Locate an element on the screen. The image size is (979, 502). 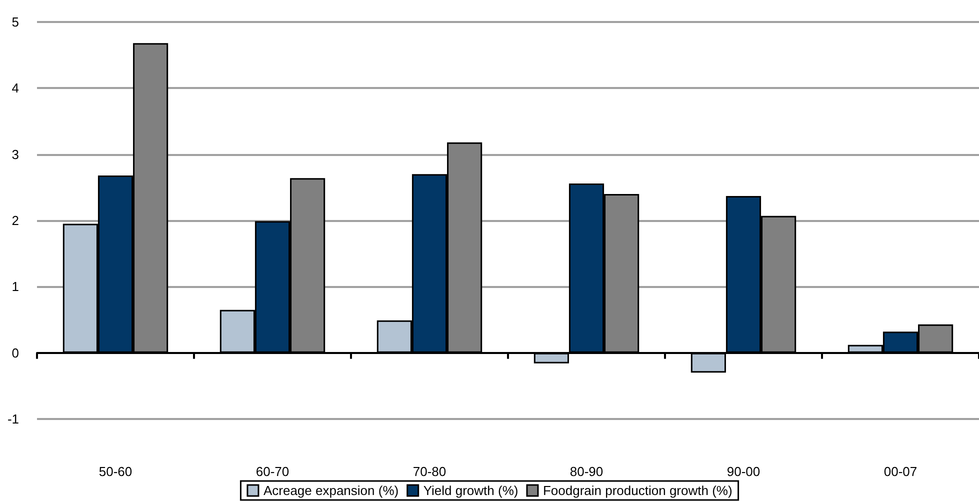
y-tick-label: -1 is located at coordinates (13, 419).